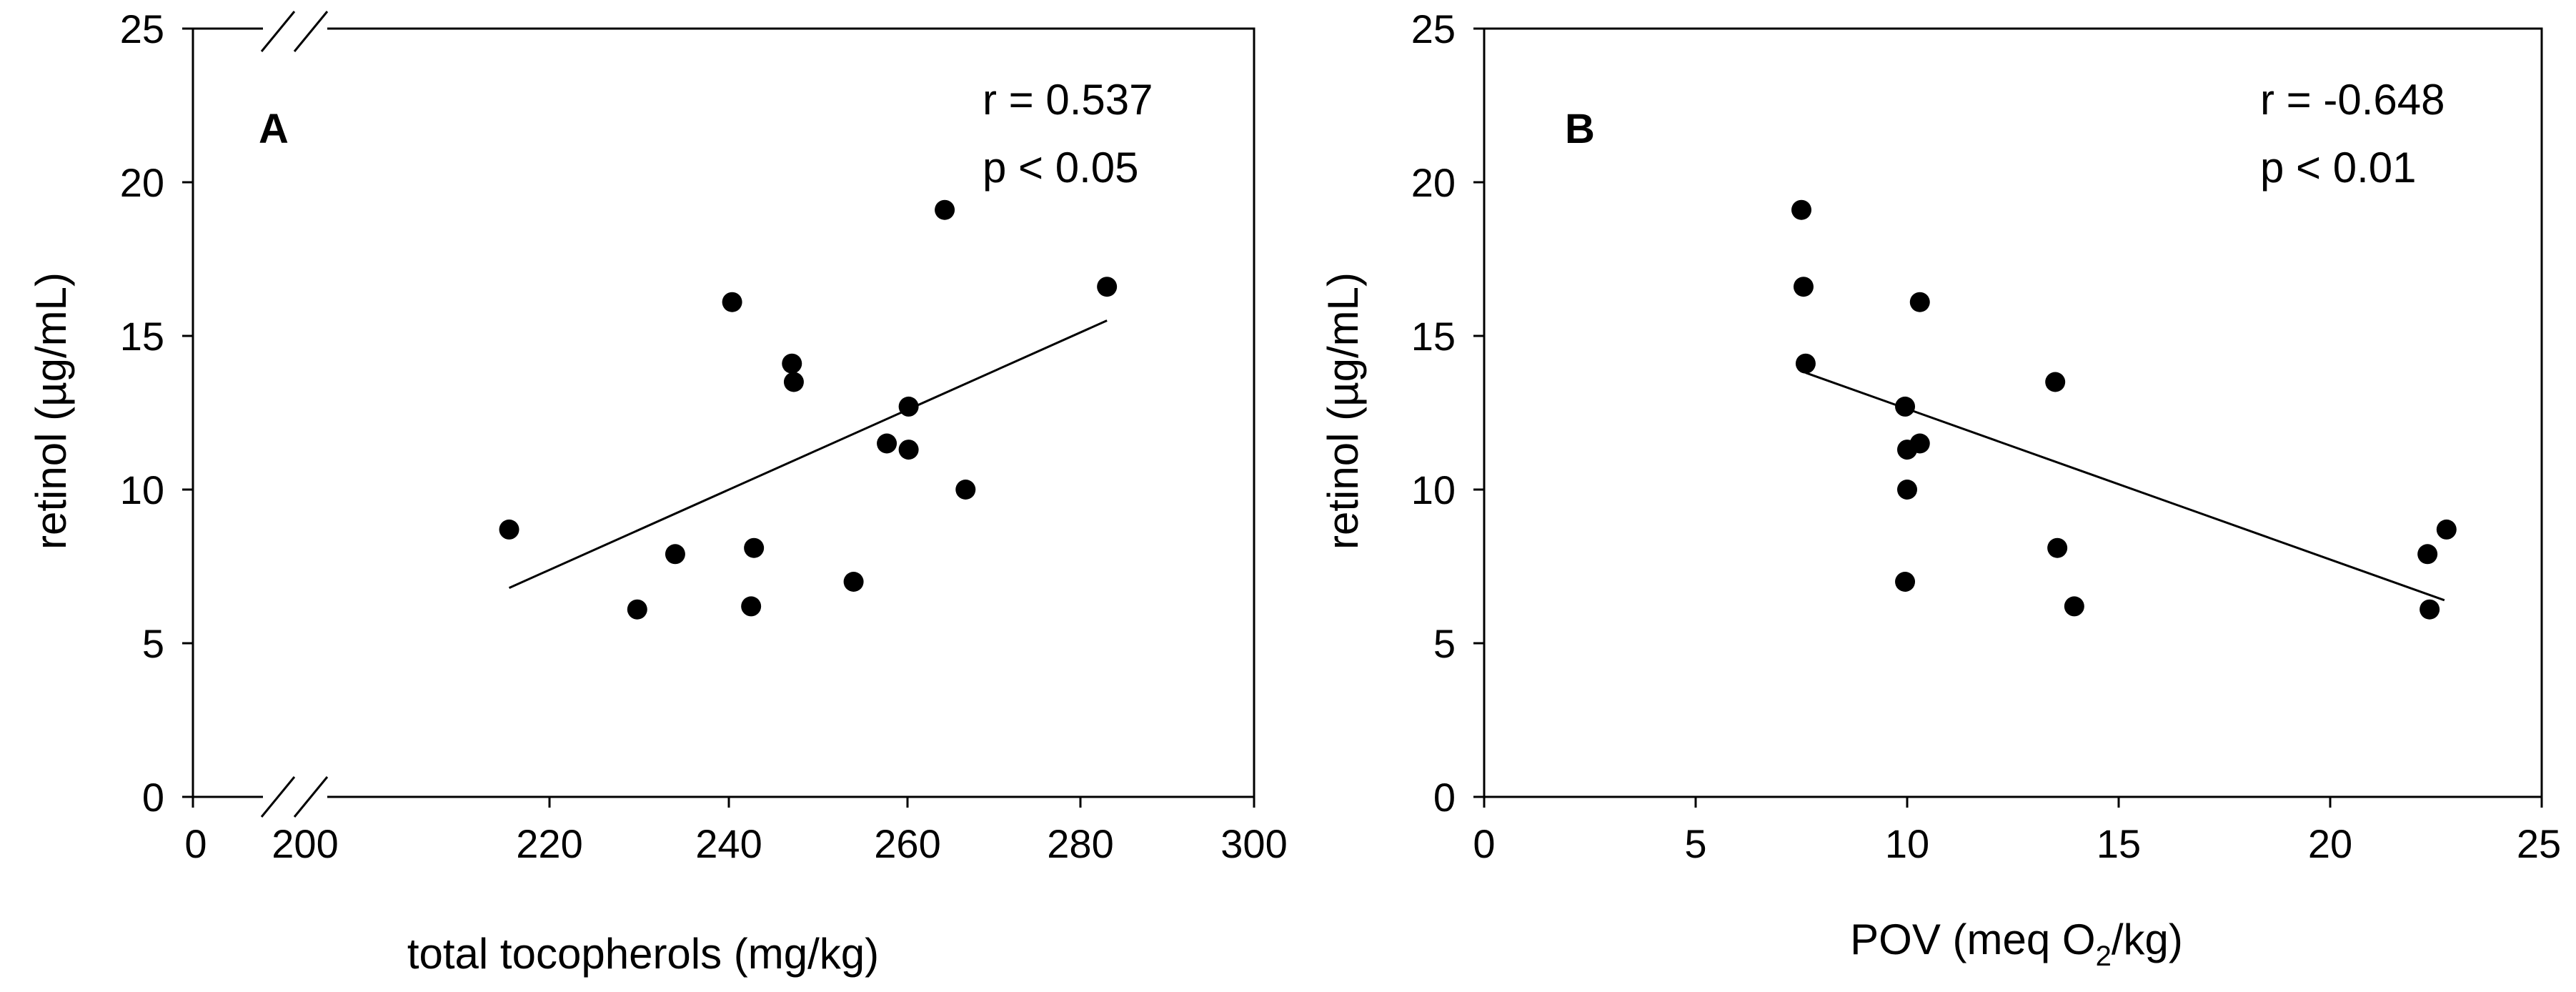 The width and height of the screenshot is (2576, 992). Describe the element at coordinates (295, 797) in the screenshot. I see `panel-a-break-gap-bottom` at that location.